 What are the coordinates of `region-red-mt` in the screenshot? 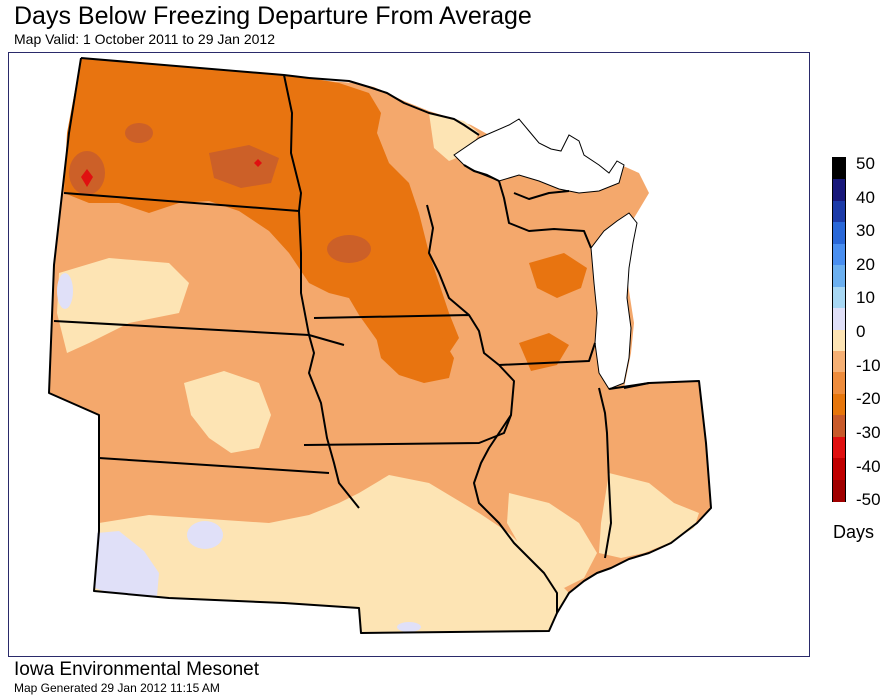 It's located at (87, 178).